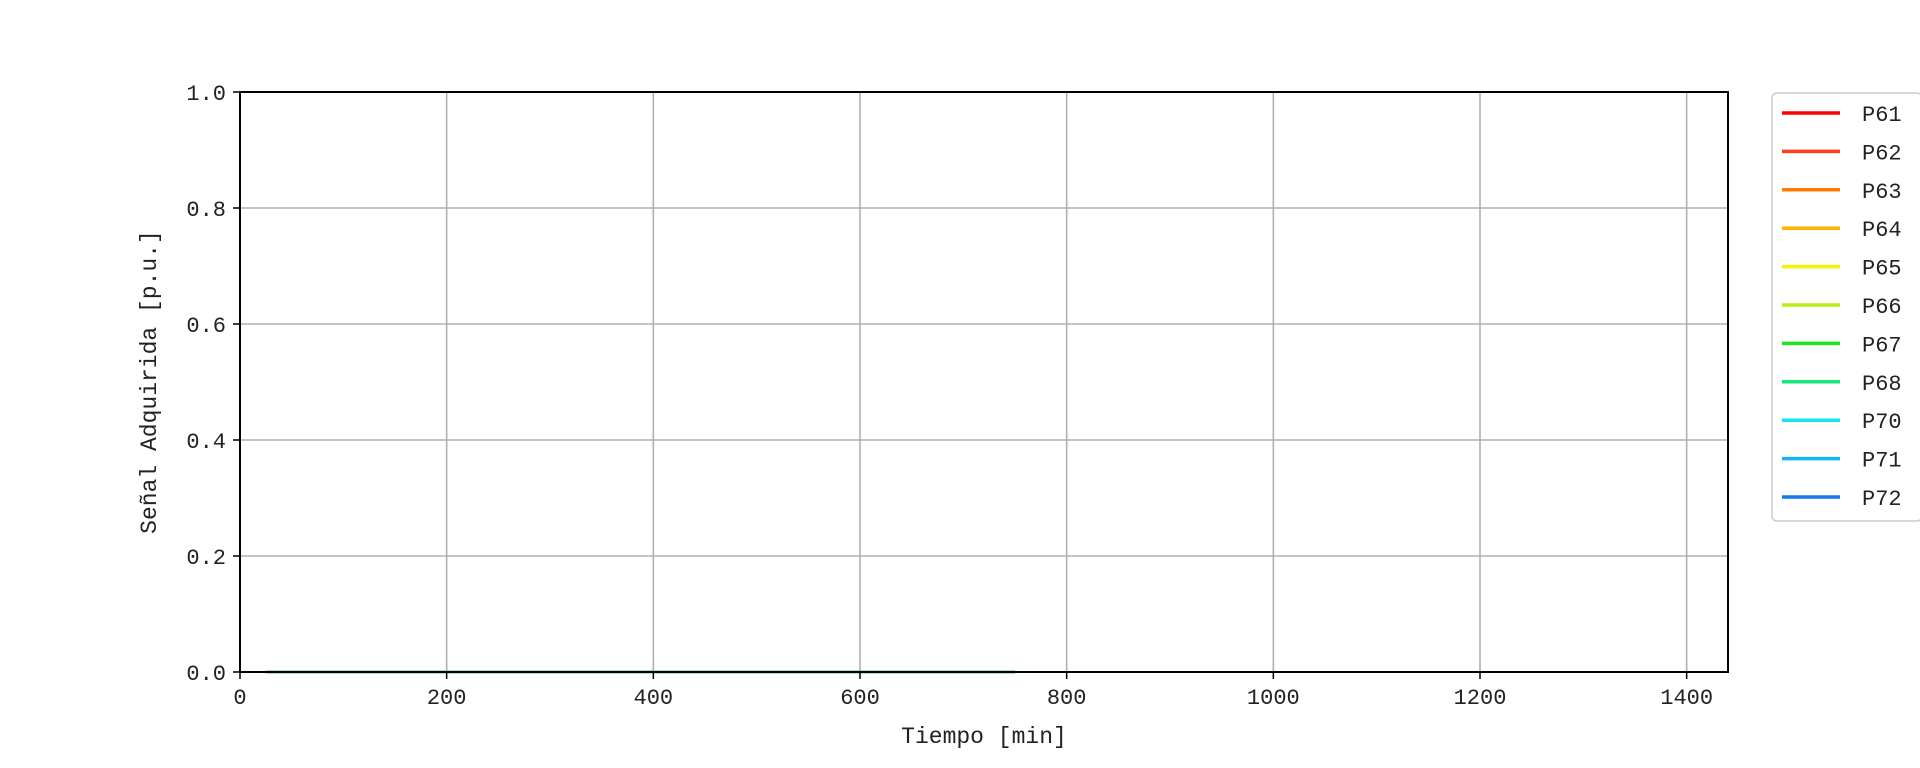  Describe the element at coordinates (1067, 698) in the screenshot. I see `x-tick-label: 800` at that location.